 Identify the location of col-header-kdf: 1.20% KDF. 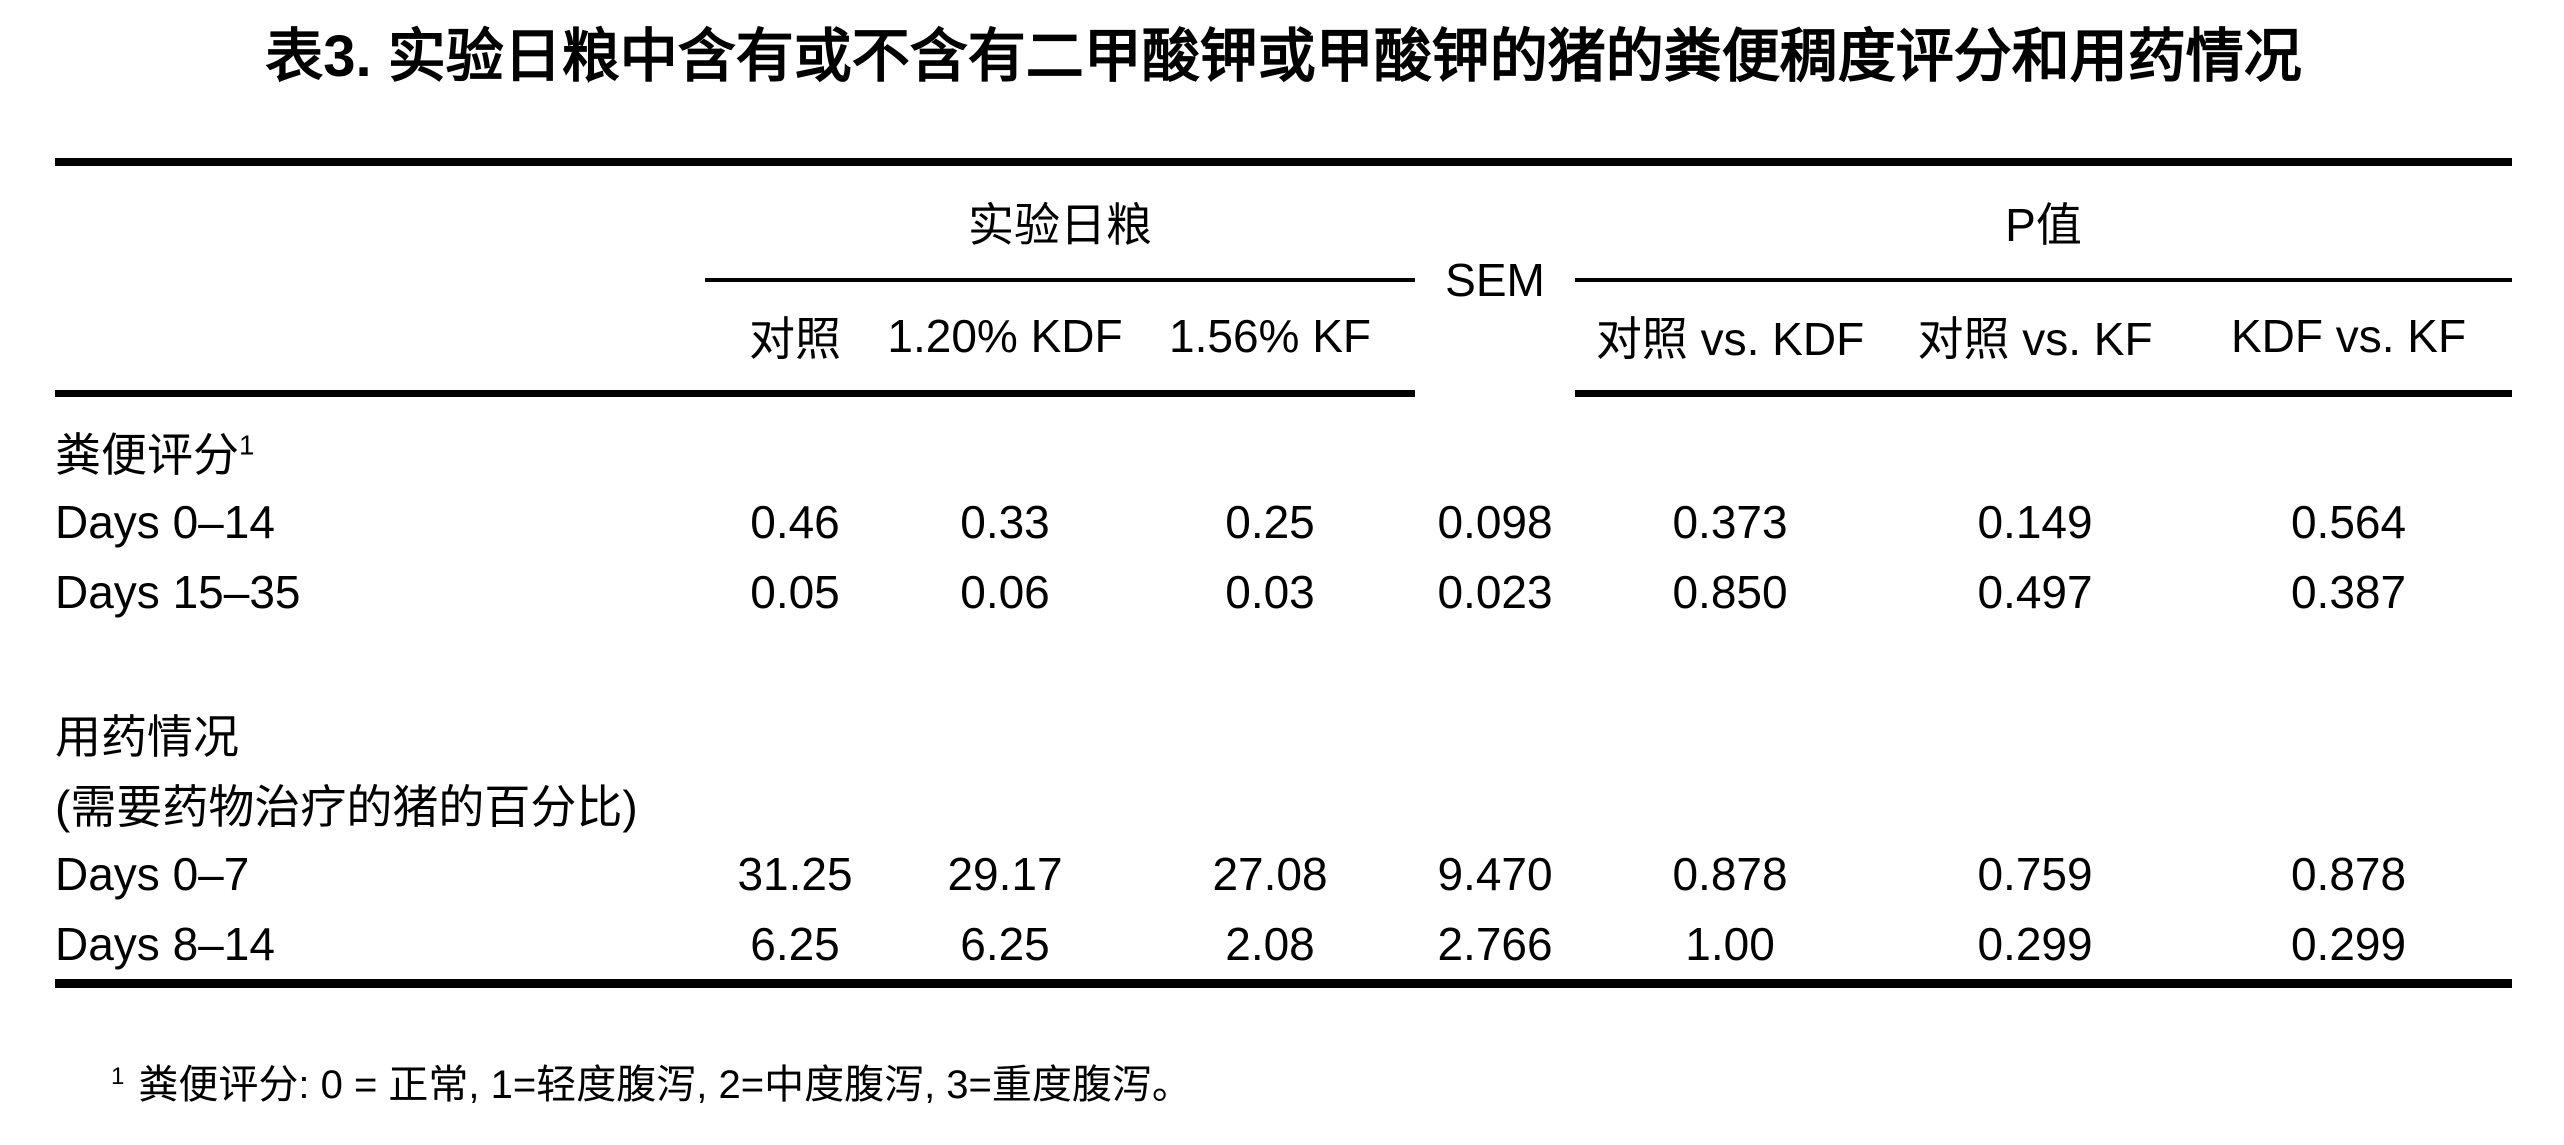
(1005, 338).